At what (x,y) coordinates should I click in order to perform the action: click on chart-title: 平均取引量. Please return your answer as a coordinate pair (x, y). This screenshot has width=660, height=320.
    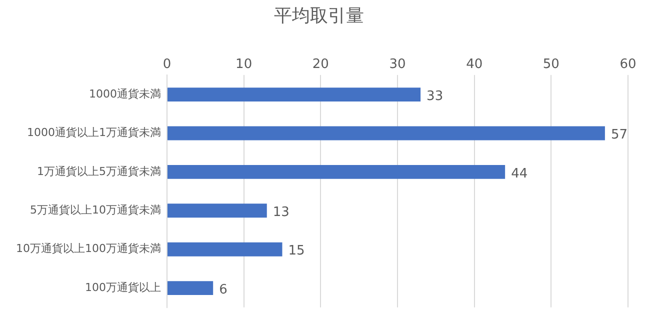
    Looking at the image, I should click on (319, 15).